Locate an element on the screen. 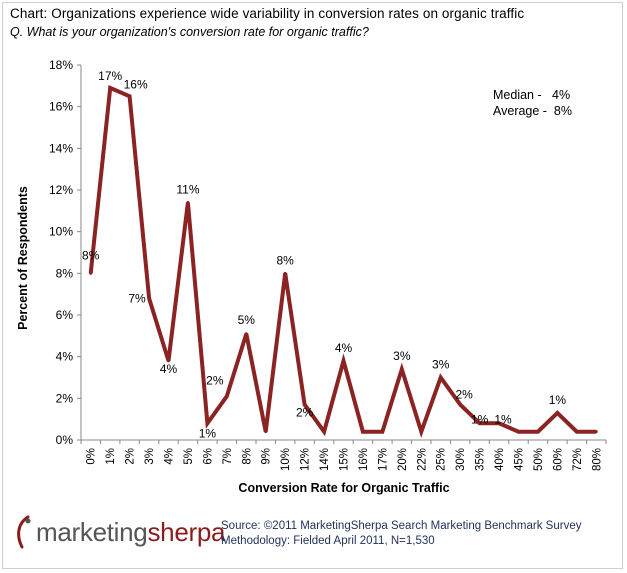 The width and height of the screenshot is (627, 573). marketingsherpa-logo: marketingsherpa is located at coordinates (119, 532).